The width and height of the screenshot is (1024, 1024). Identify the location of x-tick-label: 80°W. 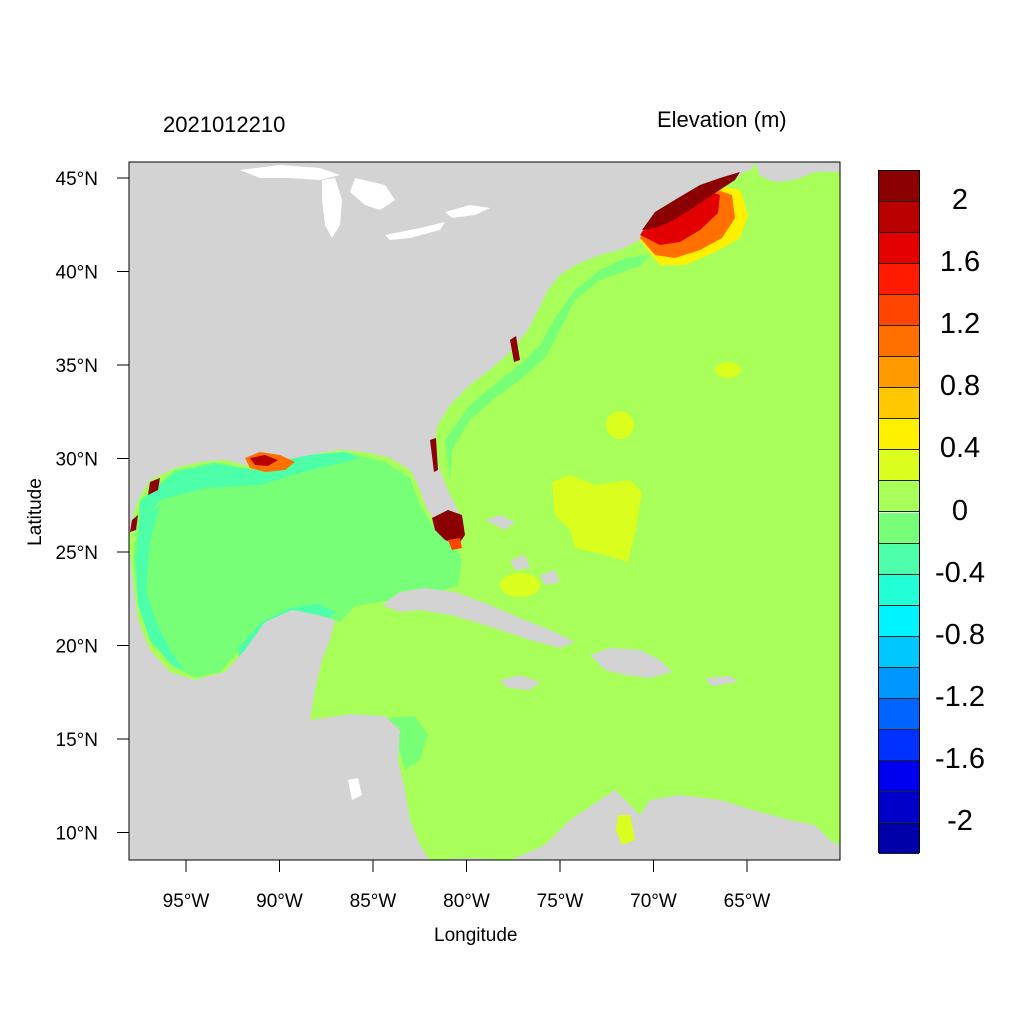
(466, 901).